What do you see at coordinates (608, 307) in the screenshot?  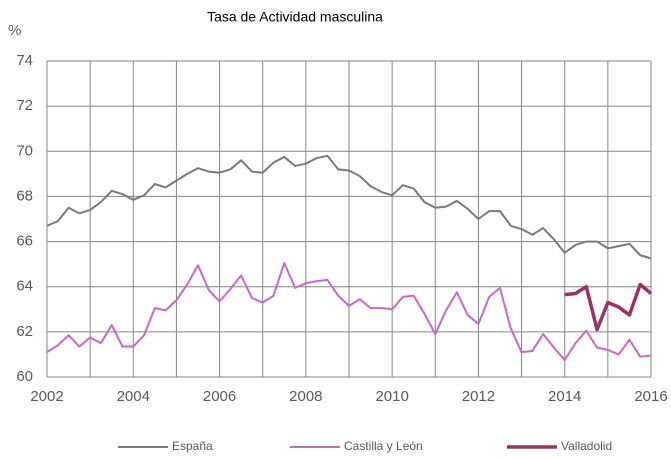 I see `series-line` at bounding box center [608, 307].